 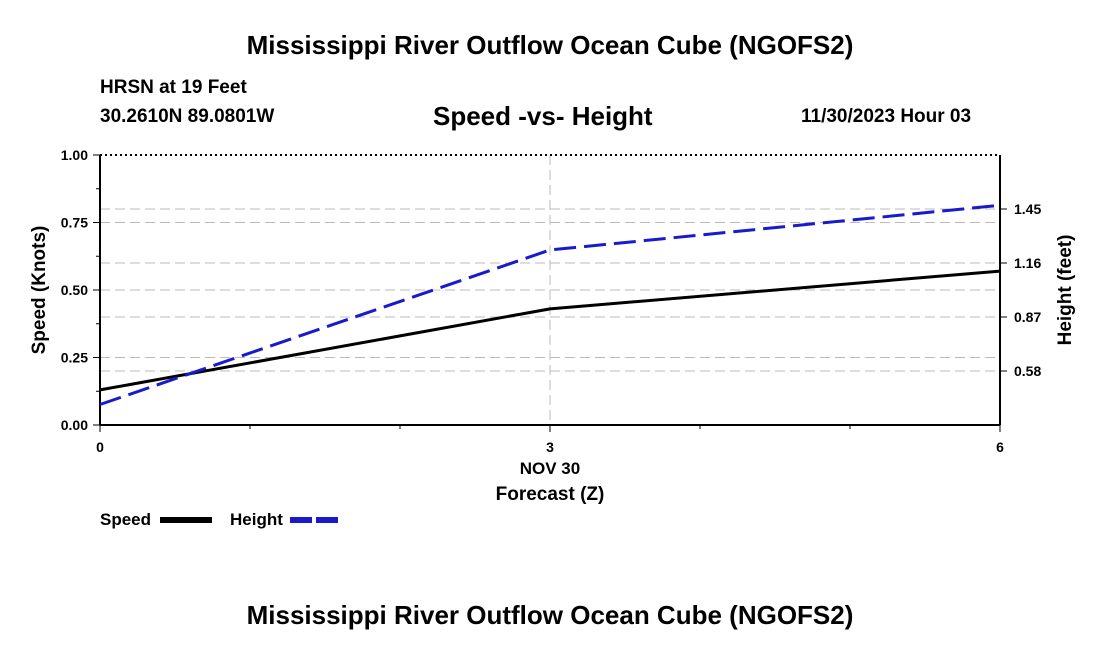 I want to click on y-tick-label: 0.75, so click(x=74, y=223).